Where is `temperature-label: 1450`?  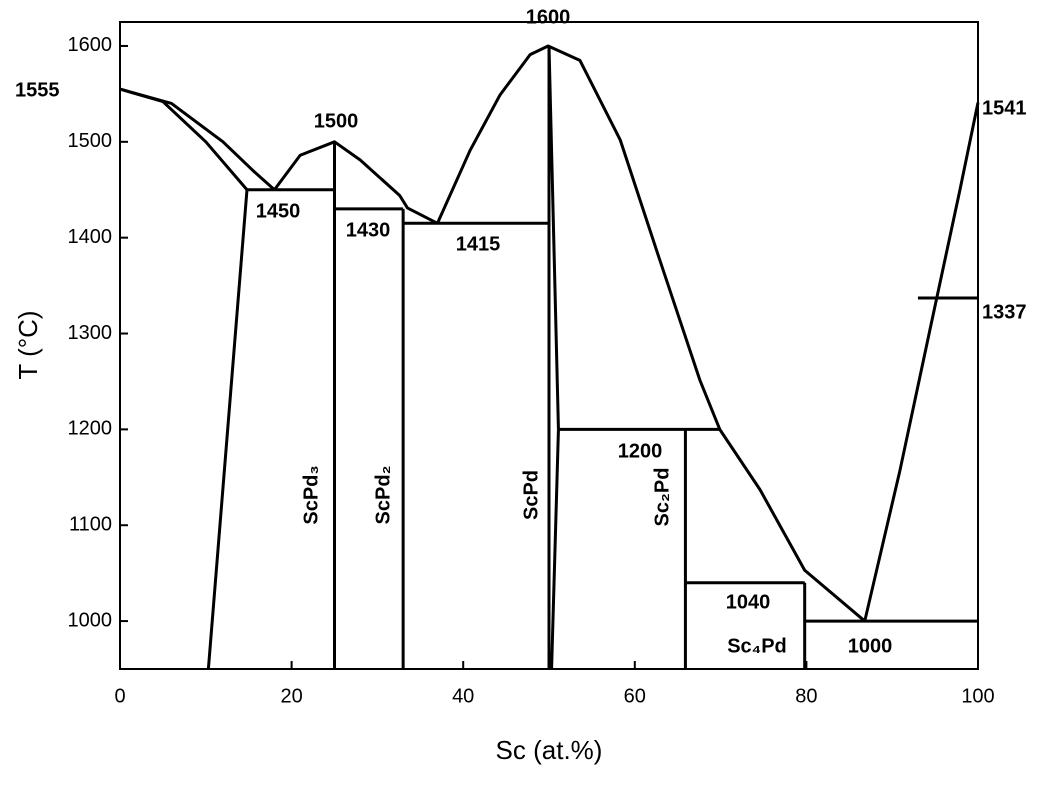
temperature-label: 1450 is located at coordinates (278, 211).